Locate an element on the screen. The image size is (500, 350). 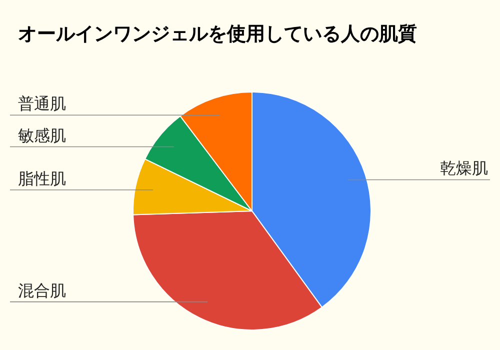
slice-label: 乾燥肌 is located at coordinates (464, 168).